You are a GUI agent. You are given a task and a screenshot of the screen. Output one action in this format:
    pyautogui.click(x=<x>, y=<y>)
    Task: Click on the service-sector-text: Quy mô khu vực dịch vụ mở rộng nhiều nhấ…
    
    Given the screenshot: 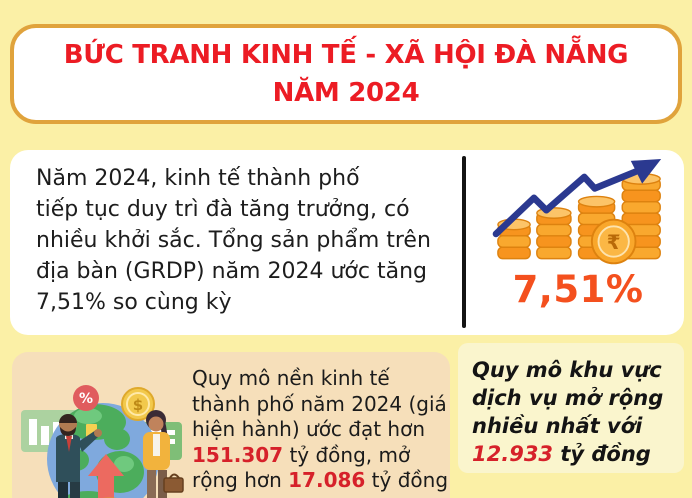 What is the action you would take?
    pyautogui.click(x=571, y=412)
    